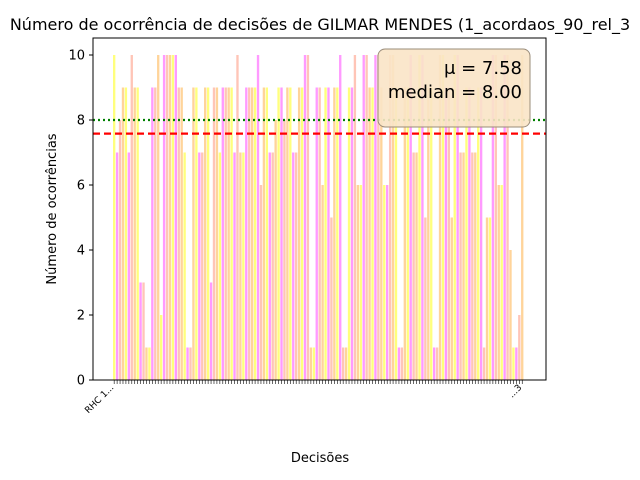  Describe the element at coordinates (80, 219) in the screenshot. I see `y-axis-ticks: 0 2 4 6 8 10` at that location.